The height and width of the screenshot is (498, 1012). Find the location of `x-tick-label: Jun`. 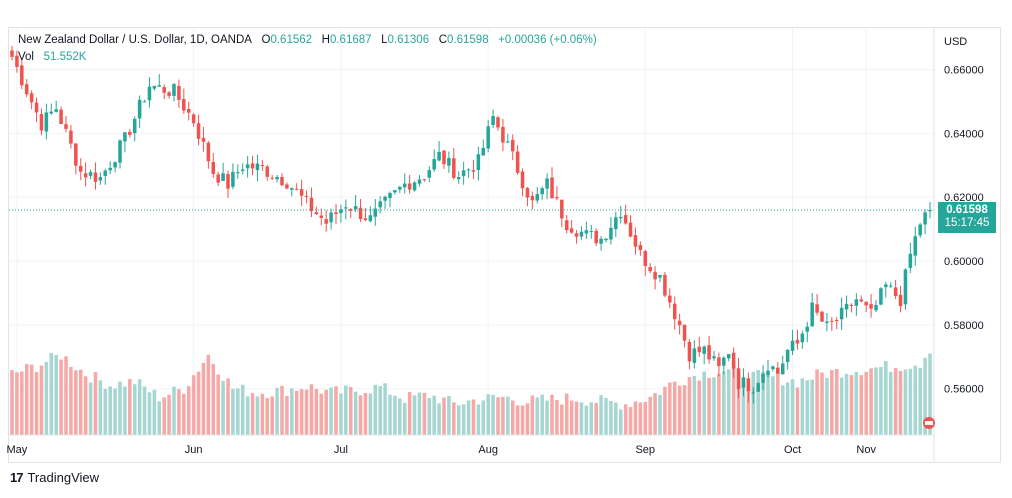

x-tick-label: Jun is located at coordinates (194, 450).